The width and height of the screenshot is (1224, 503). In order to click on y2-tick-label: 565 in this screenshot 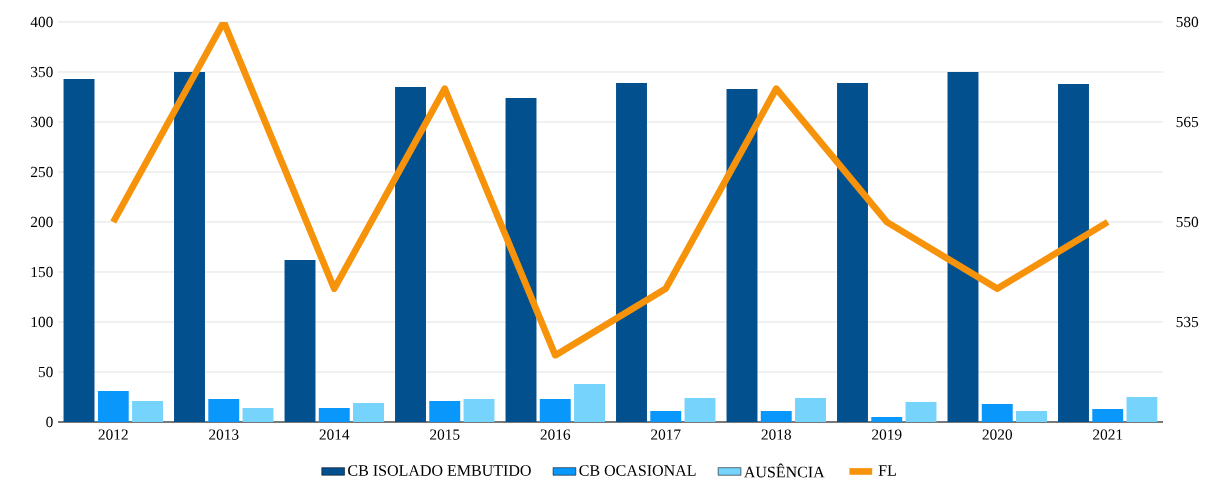, I will do `click(1187, 122)`.